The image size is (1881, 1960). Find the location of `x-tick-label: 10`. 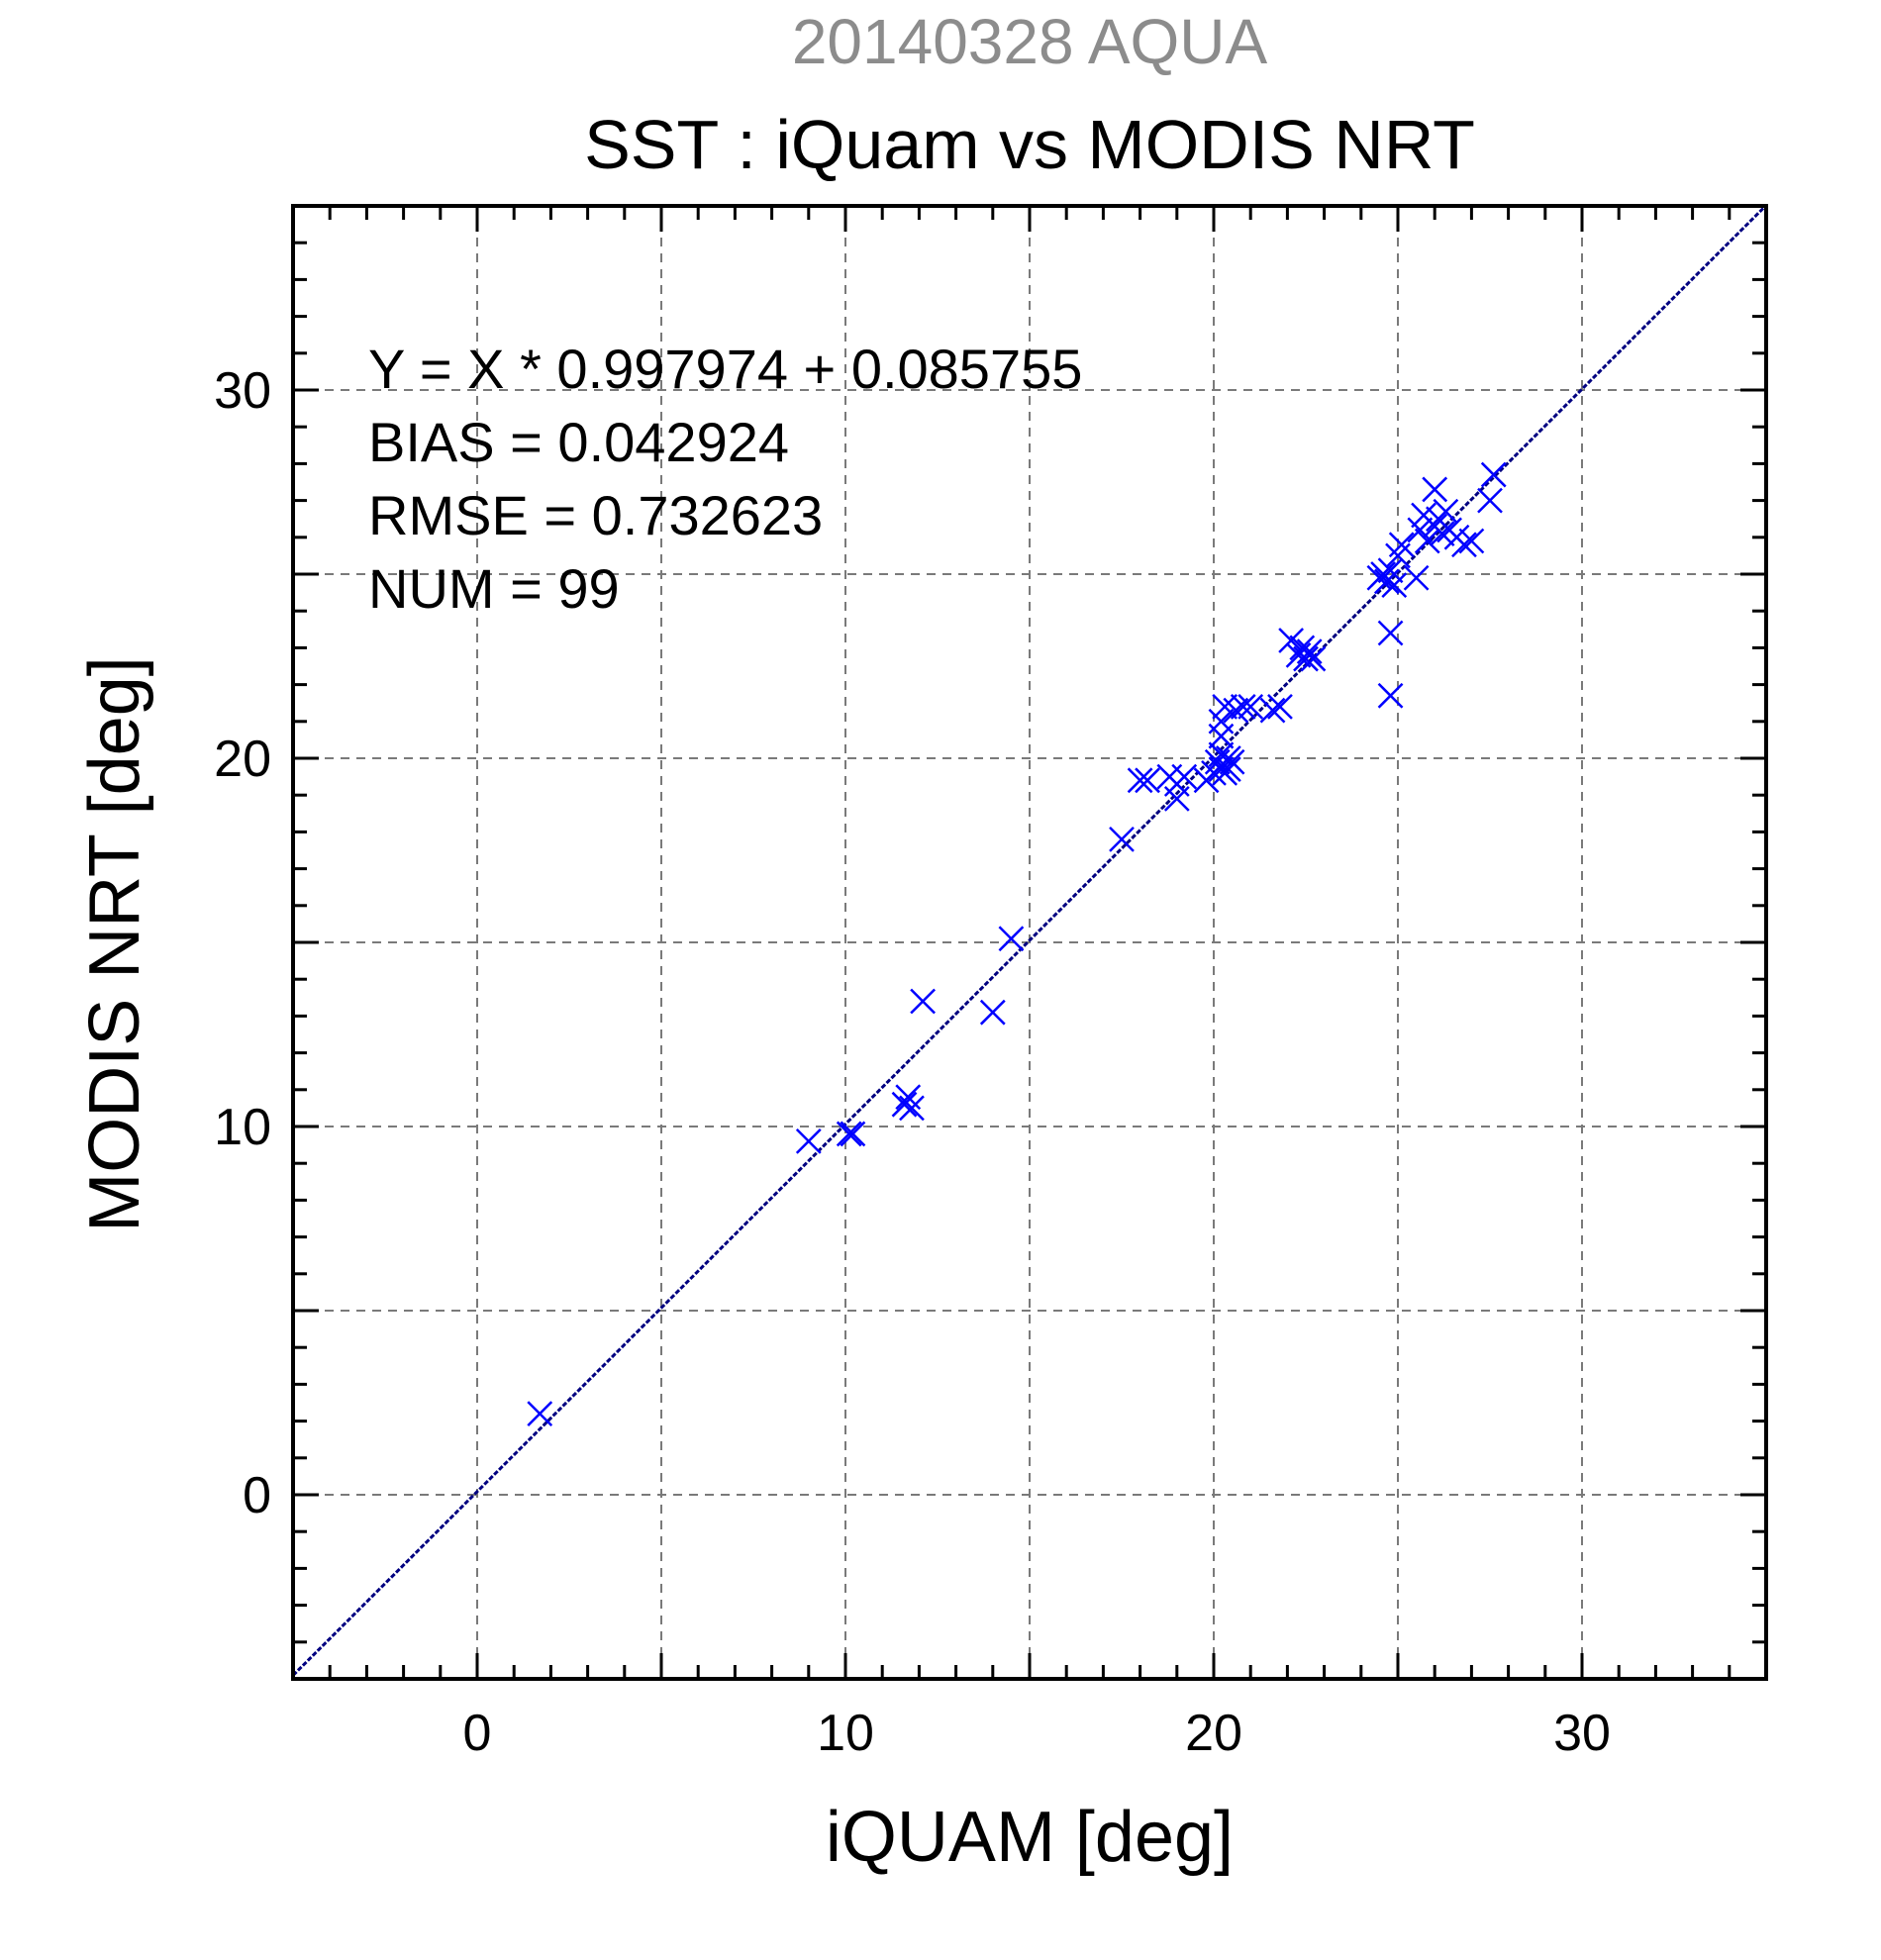

x-tick-label: 10 is located at coordinates (845, 1733).